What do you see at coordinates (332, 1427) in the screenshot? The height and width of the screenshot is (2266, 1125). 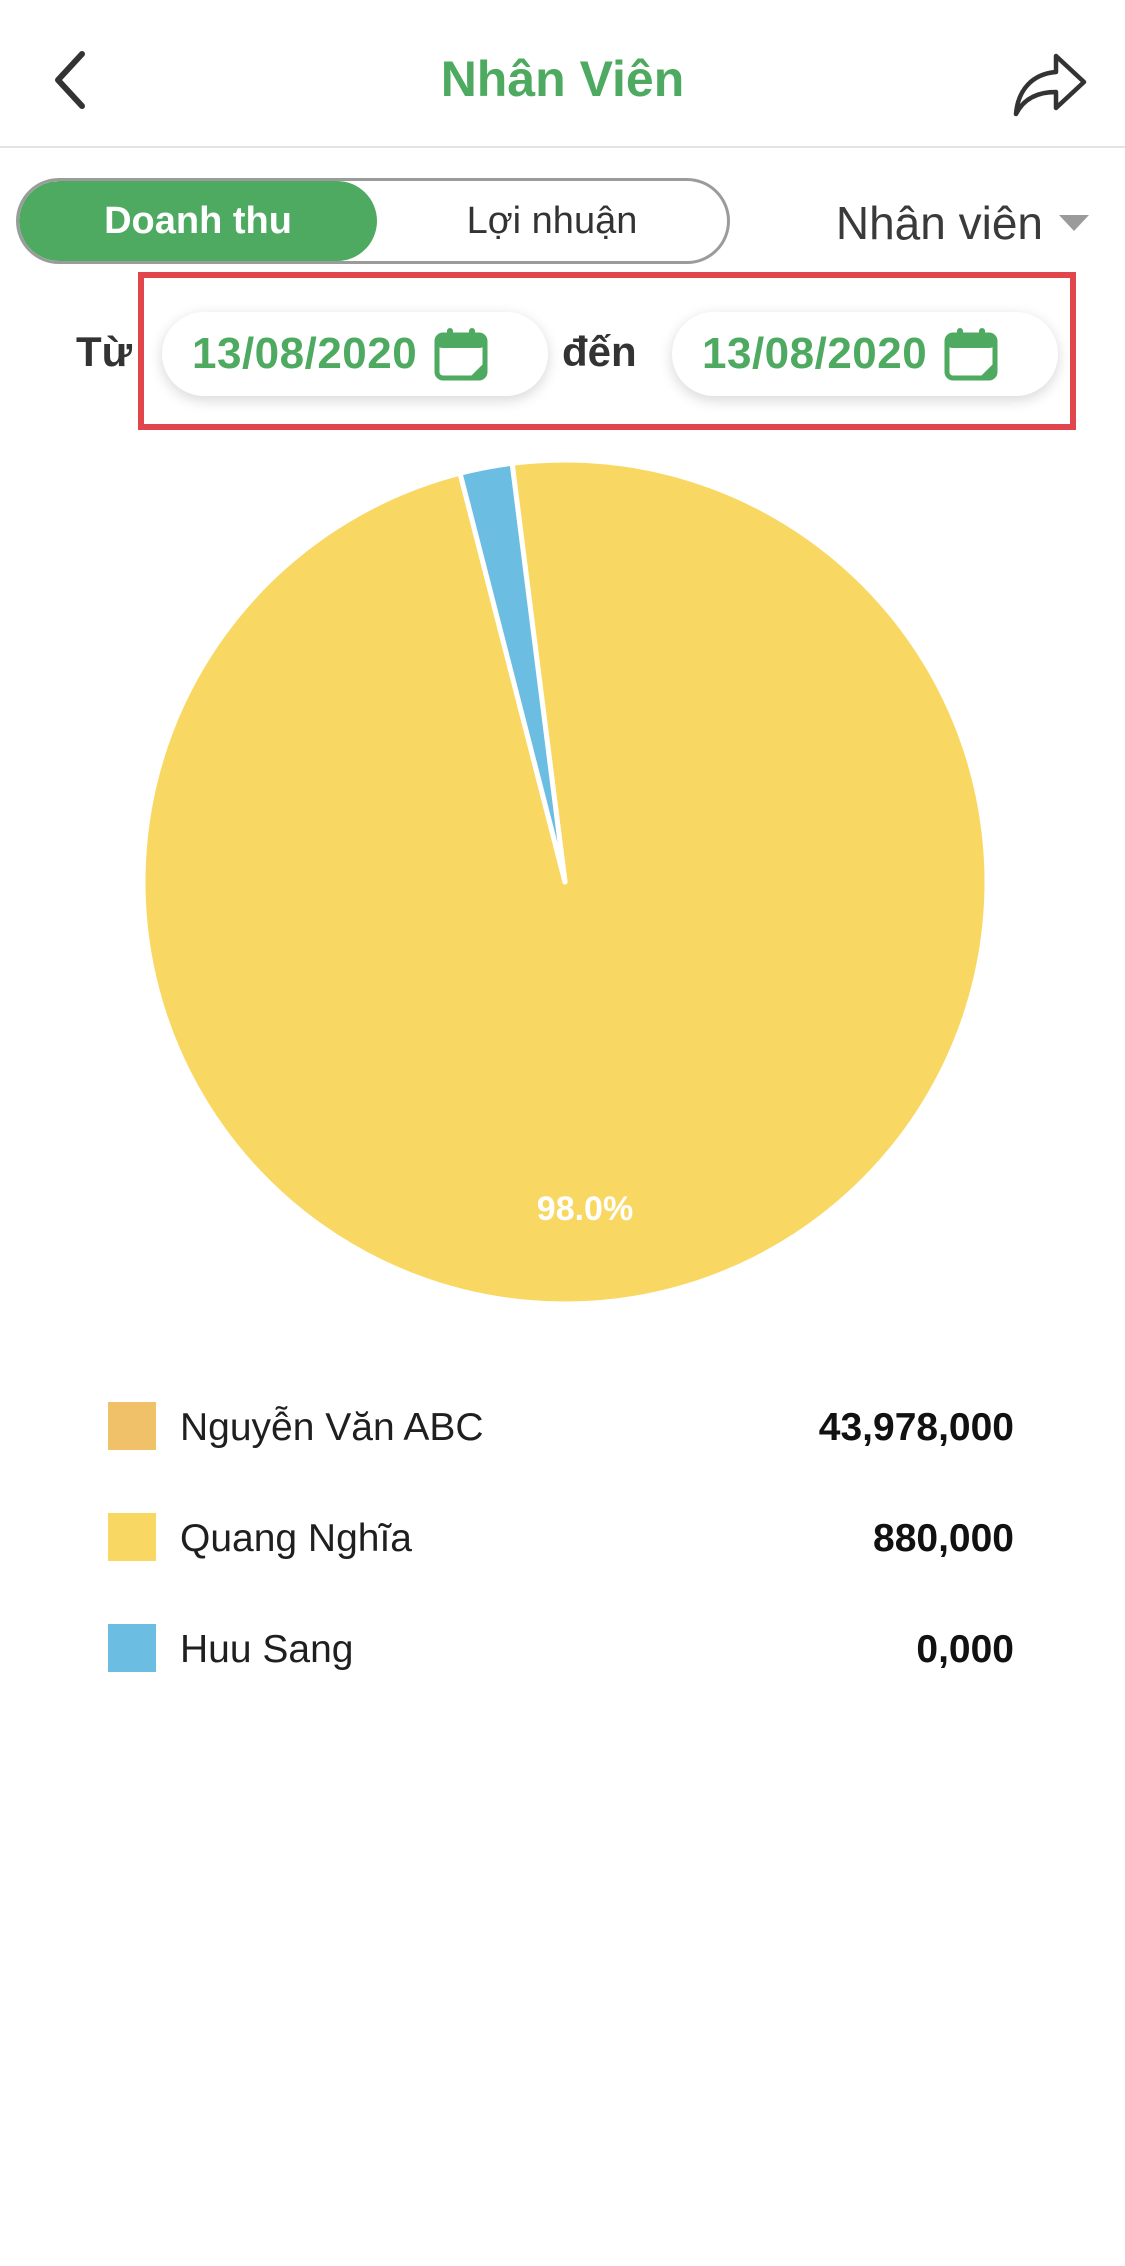 I see `legend-name: Nguyễn Văn ABC` at bounding box center [332, 1427].